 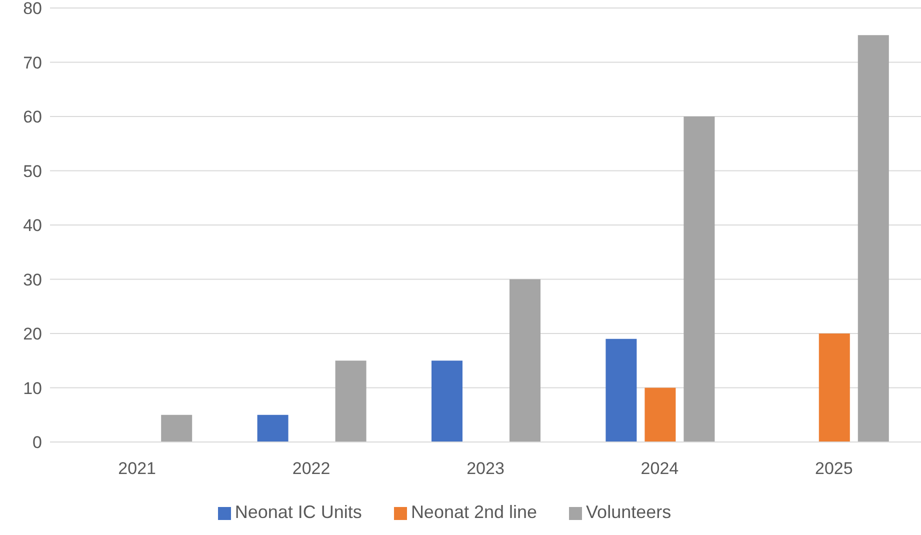 I want to click on y-tick-label: 50, so click(x=32, y=171).